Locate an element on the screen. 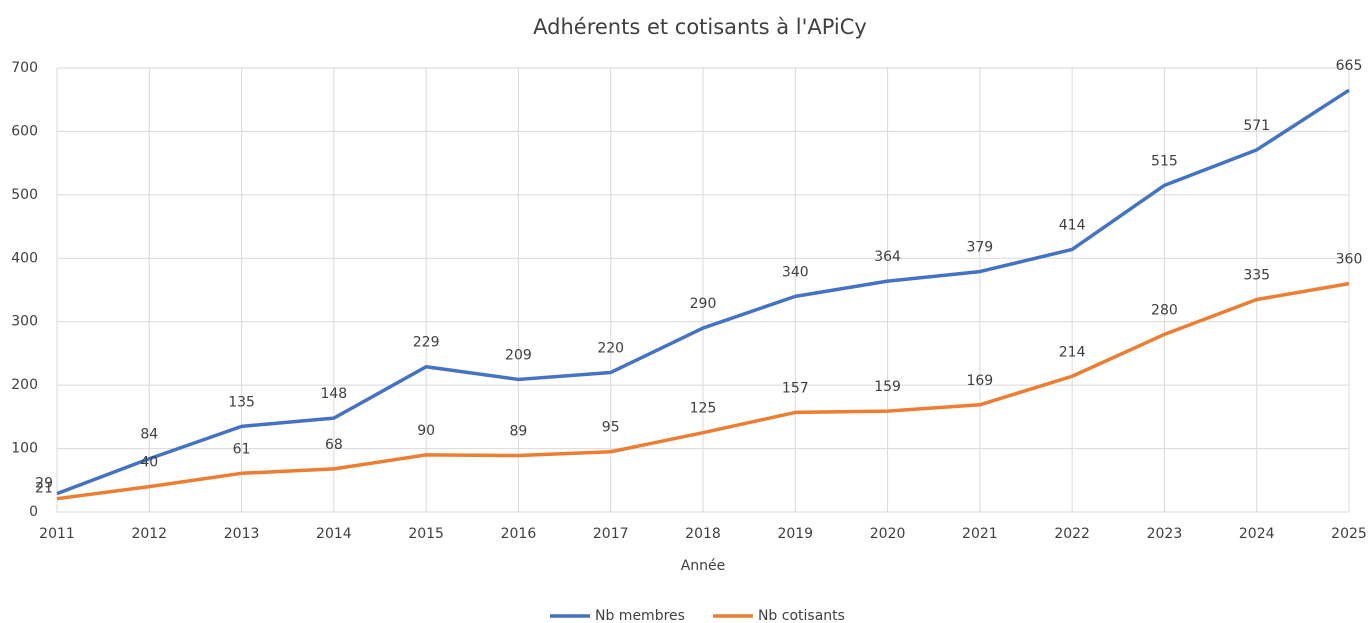 Image resolution: width=1368 pixels, height=623 pixels. data-label: 159 is located at coordinates (887, 387).